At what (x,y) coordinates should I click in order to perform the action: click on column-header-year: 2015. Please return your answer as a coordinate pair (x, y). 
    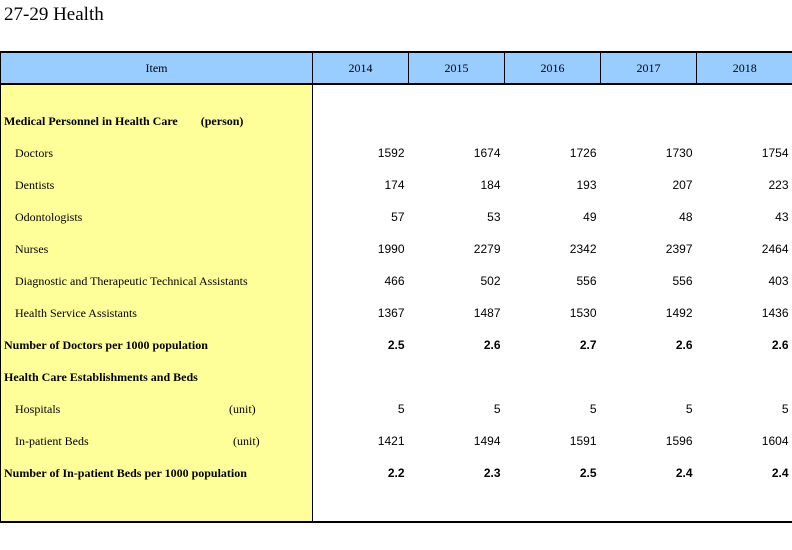
    Looking at the image, I should click on (456, 68).